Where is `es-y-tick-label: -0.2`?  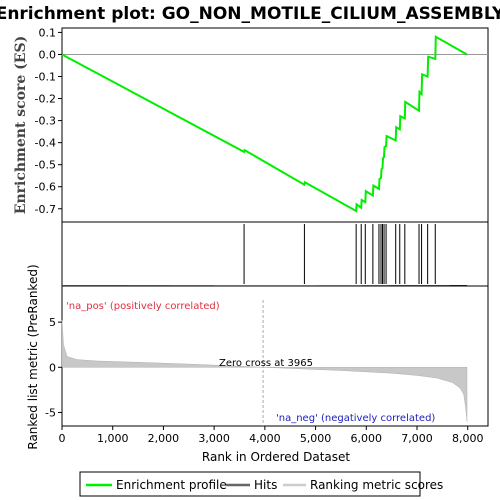
es-y-tick-label: -0.2 is located at coordinates (45, 99).